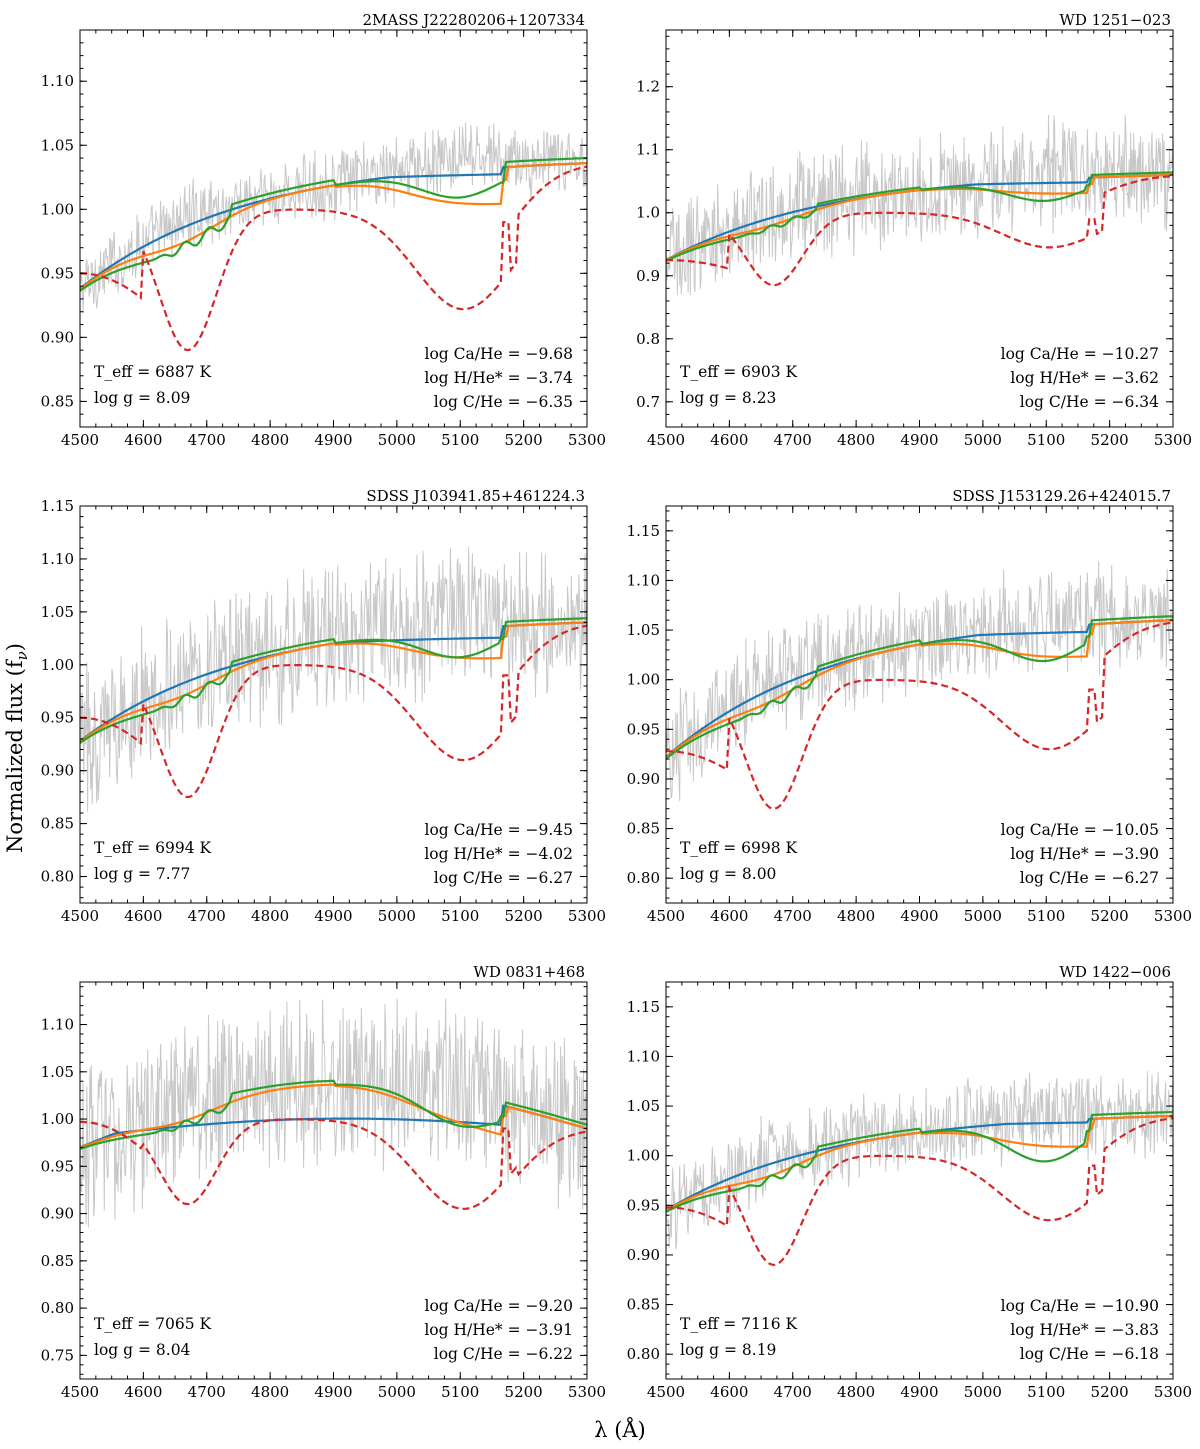 This screenshot has width=1200, height=1449. Describe the element at coordinates (1089, 878) in the screenshot. I see `annotation-c-he: log C/He = −6.27` at that location.